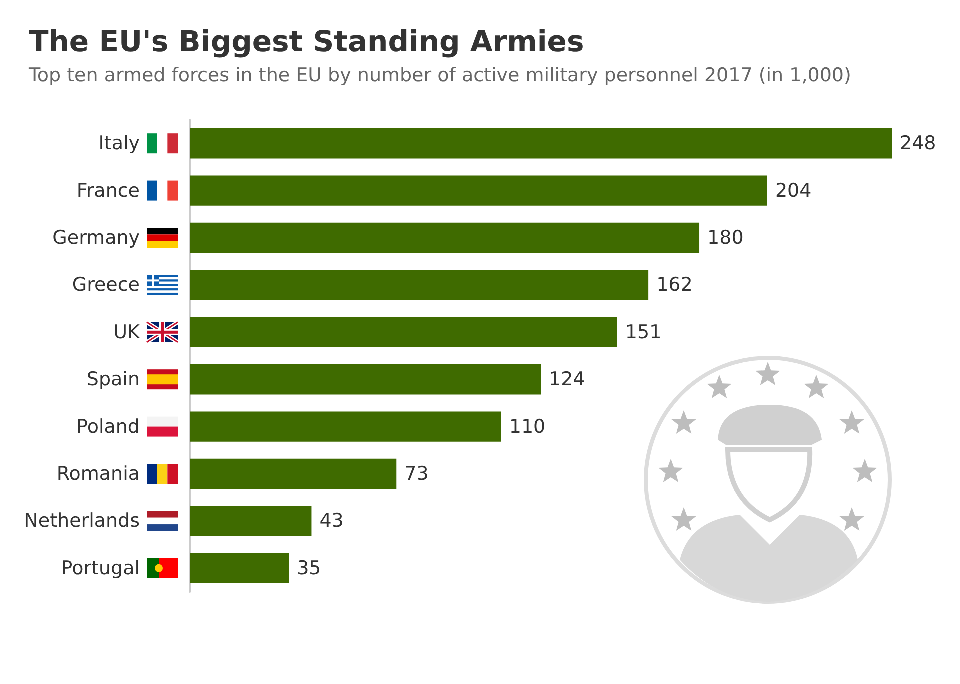 The width and height of the screenshot is (960, 684). Describe the element at coordinates (918, 143) in the screenshot. I see `data-label: 248` at that location.